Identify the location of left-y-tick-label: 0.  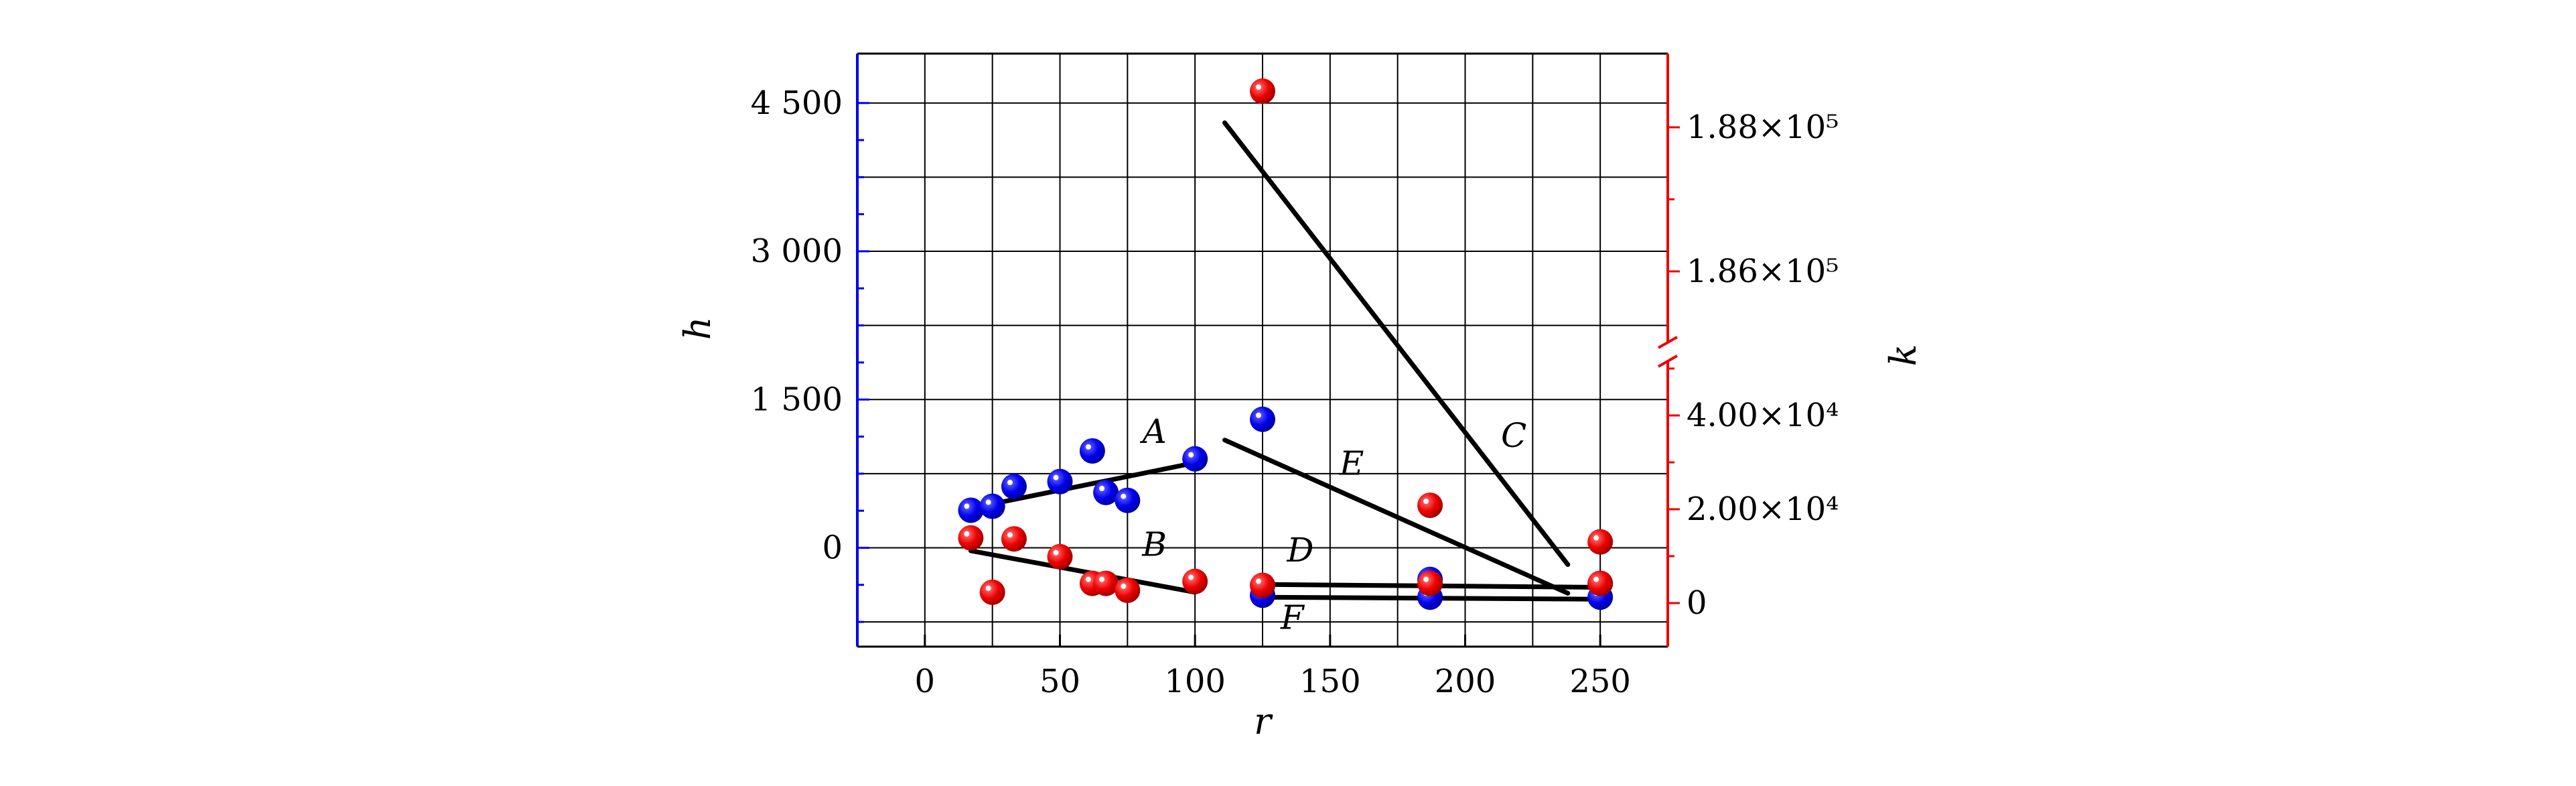
(832, 548).